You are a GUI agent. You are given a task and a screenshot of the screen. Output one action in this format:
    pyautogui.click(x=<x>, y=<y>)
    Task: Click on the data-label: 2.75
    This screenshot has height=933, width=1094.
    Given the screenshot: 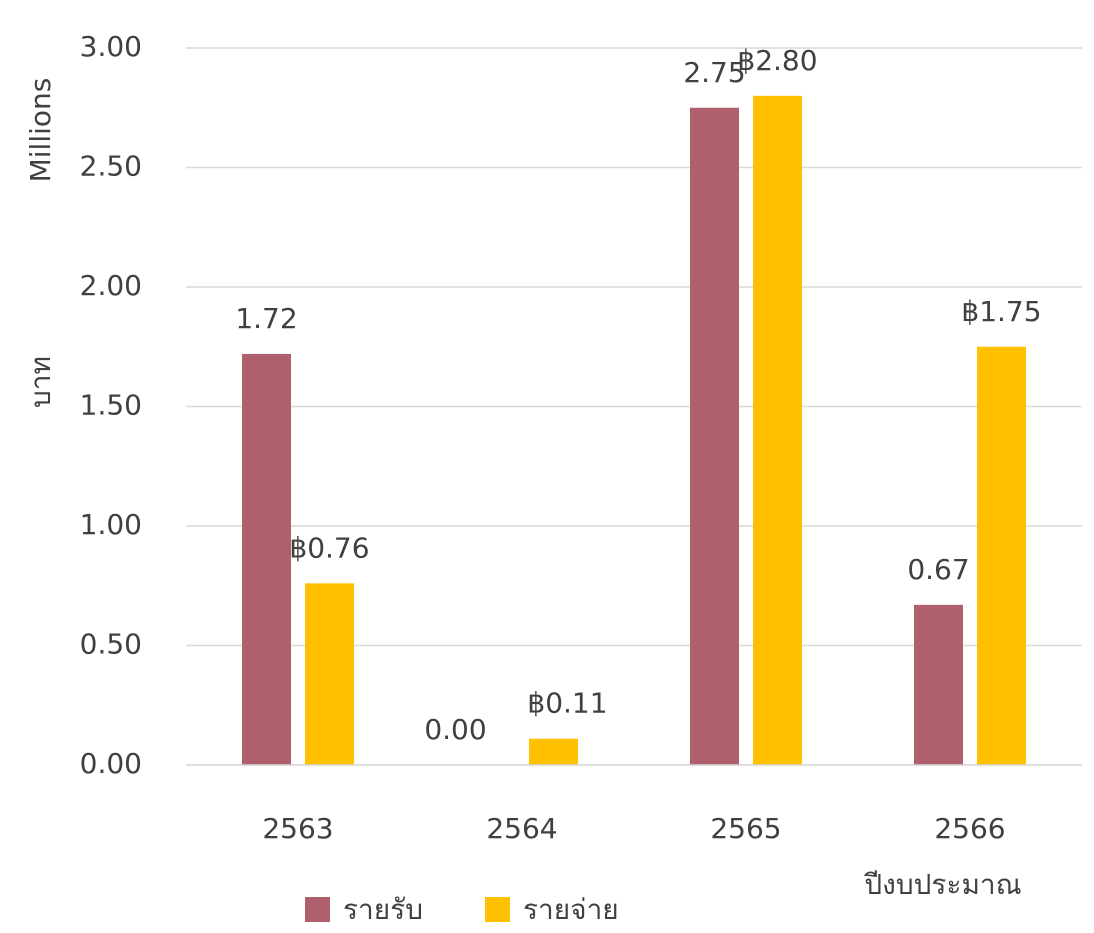 What is the action you would take?
    pyautogui.click(x=714, y=72)
    